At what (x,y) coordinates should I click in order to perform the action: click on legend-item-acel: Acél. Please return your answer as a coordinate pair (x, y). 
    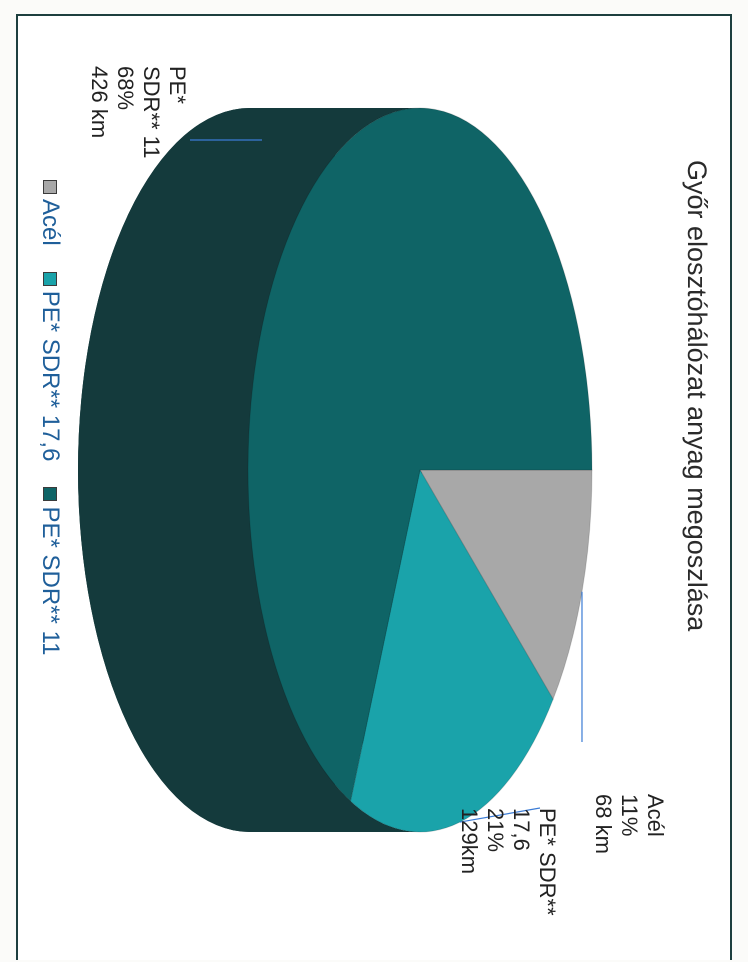
    Looking at the image, I should click on (50, 213).